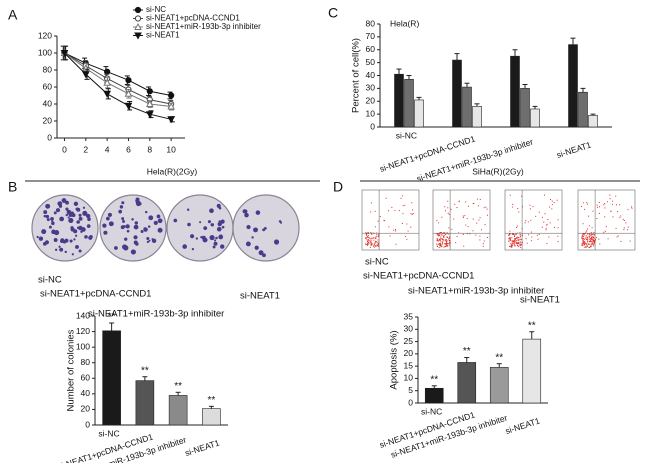 This screenshot has width=650, height=463. Describe the element at coordinates (138, 36) in the screenshot. I see `legend-marker` at that location.